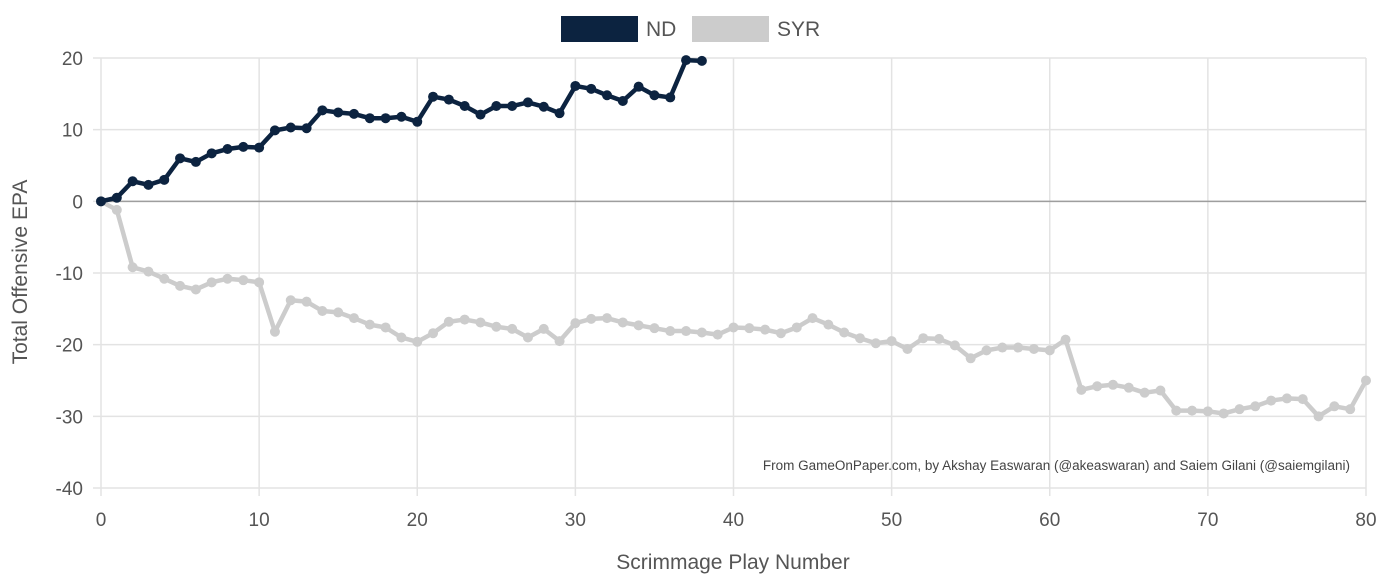  I want to click on legend-item-syr: SYR, so click(756, 29).